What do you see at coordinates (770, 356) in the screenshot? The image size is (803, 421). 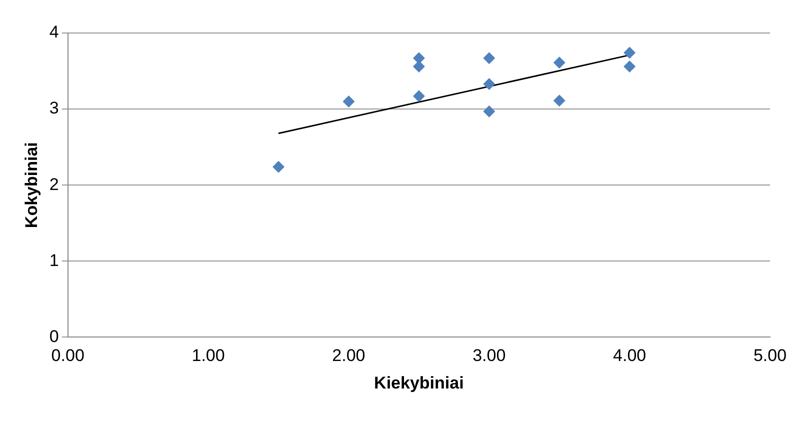 I see `x-tick-label: 5.00` at bounding box center [770, 356].